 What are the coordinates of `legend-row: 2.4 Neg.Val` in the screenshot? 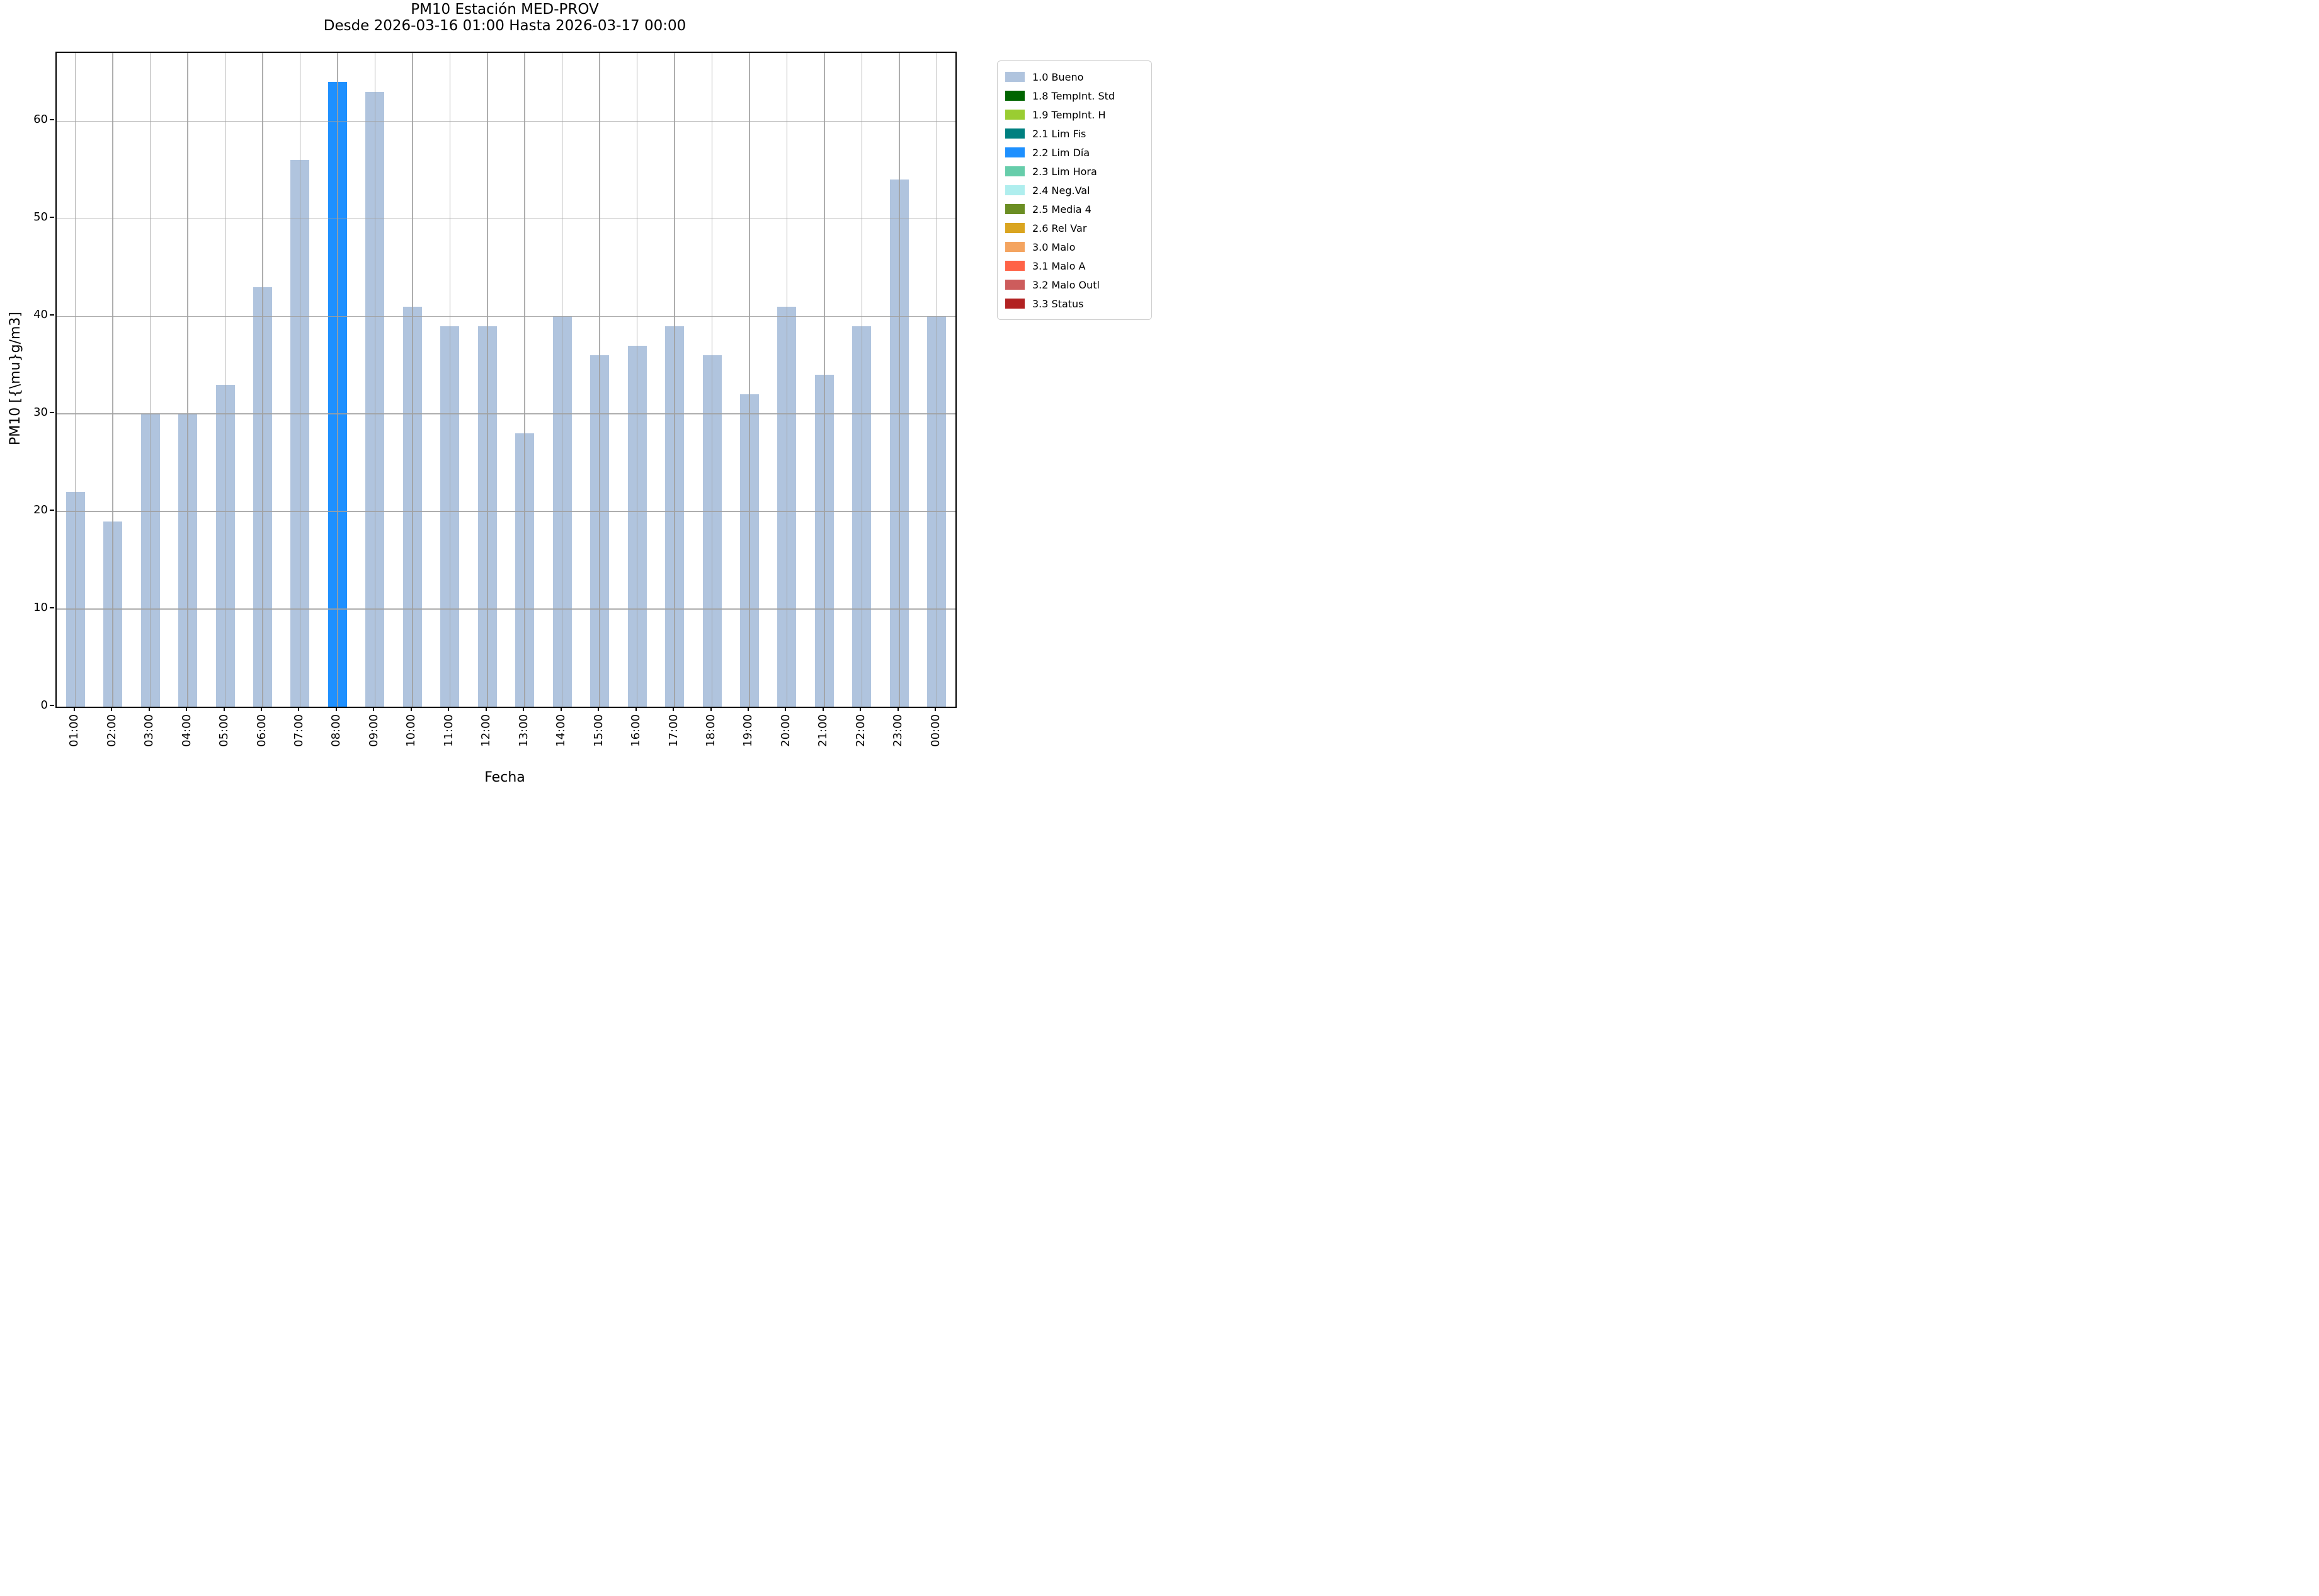 It's located at (1074, 190).